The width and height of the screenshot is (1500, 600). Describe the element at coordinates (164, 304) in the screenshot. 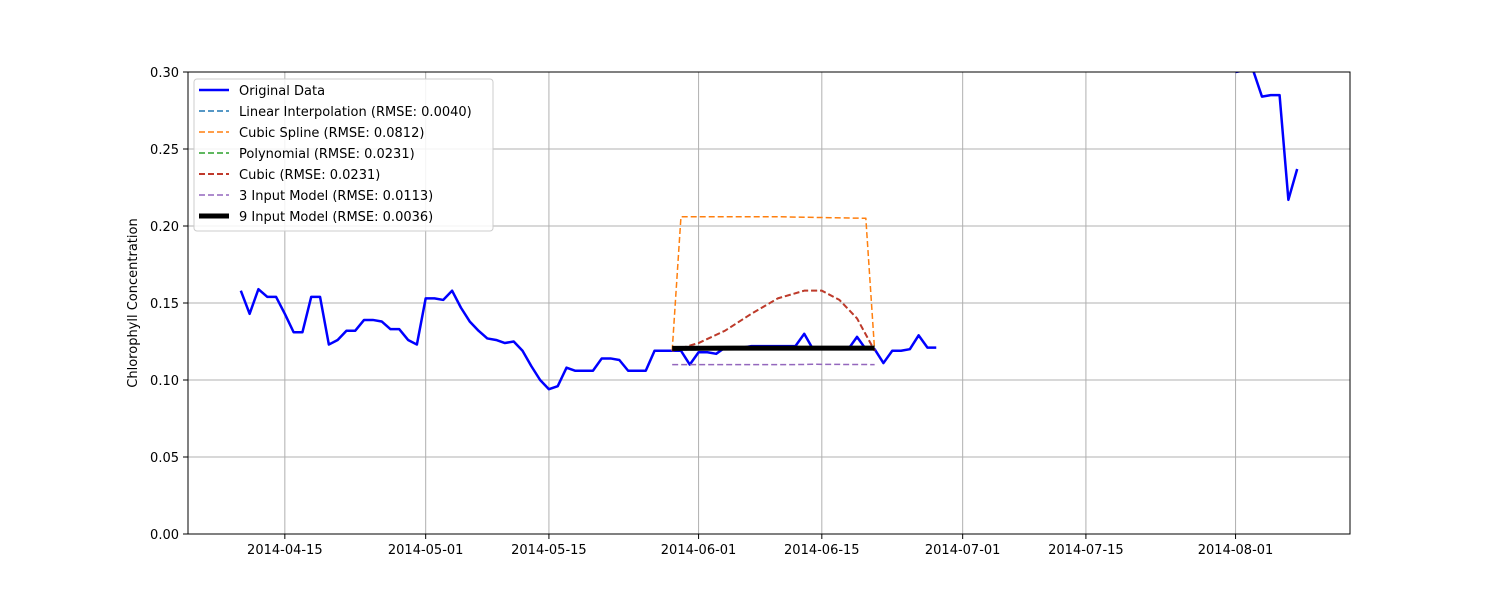

I see `y-tick-label: 0.15` at that location.